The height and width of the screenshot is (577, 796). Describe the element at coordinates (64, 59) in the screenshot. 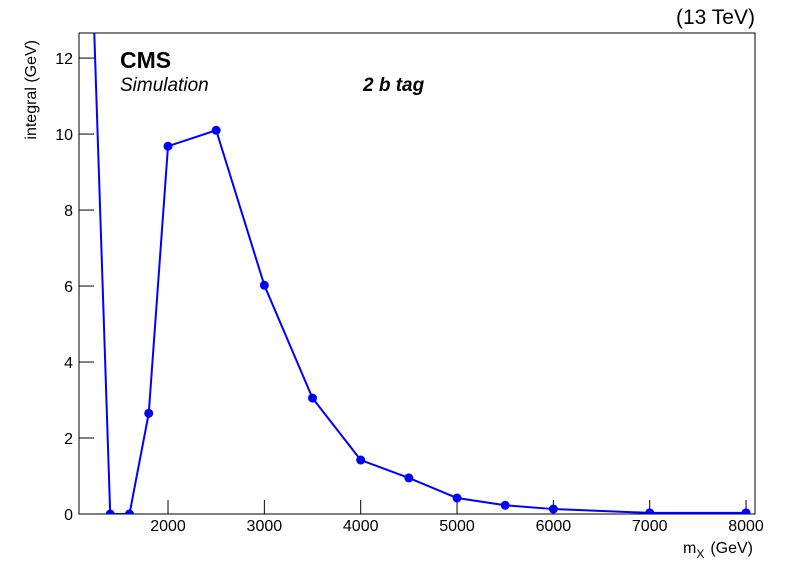

I see `y-tick-label: 12` at that location.